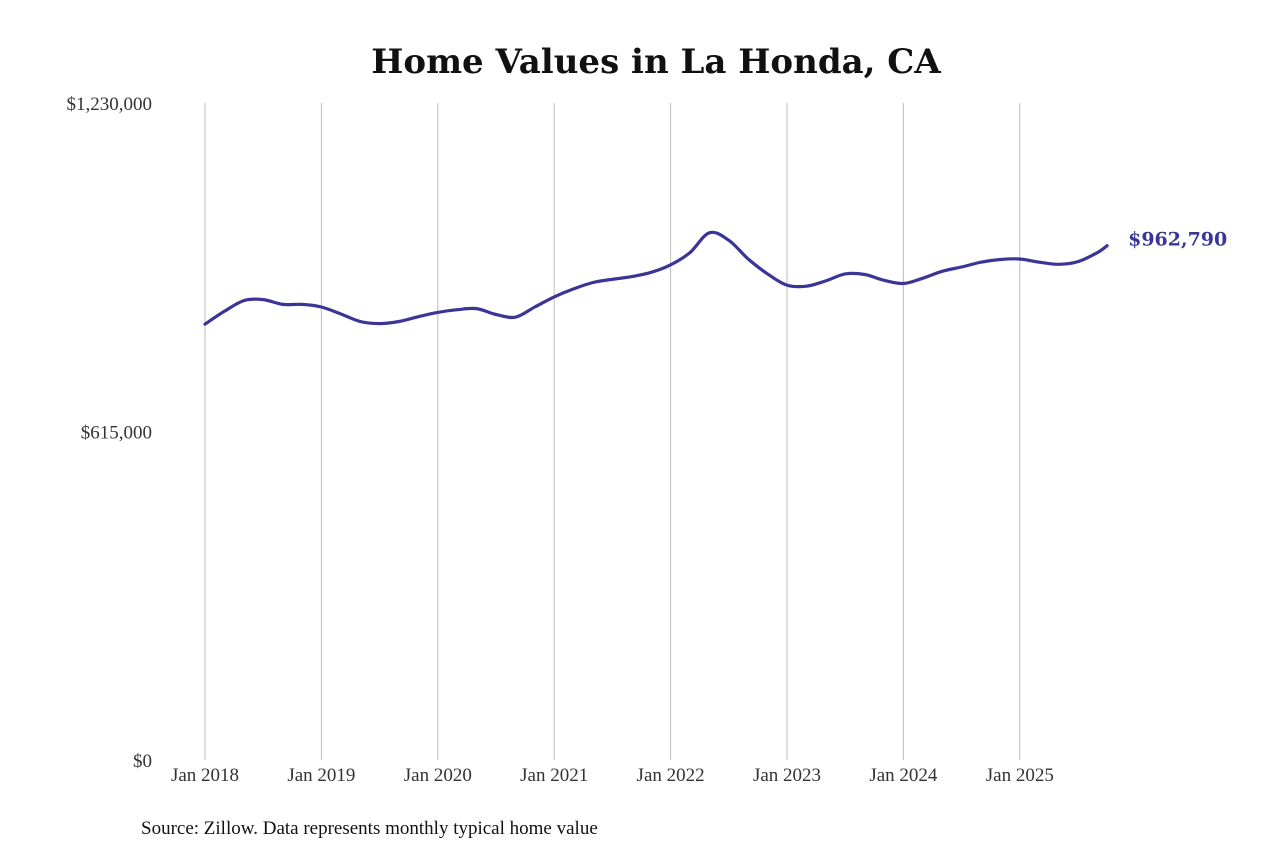 The height and width of the screenshot is (853, 1280). I want to click on x-tick-label: Jan 2023, so click(787, 775).